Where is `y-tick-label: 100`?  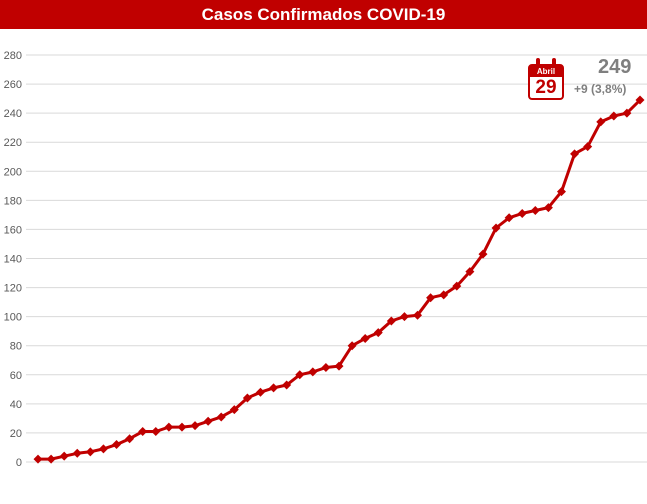
y-tick-label: 100 is located at coordinates (13, 318).